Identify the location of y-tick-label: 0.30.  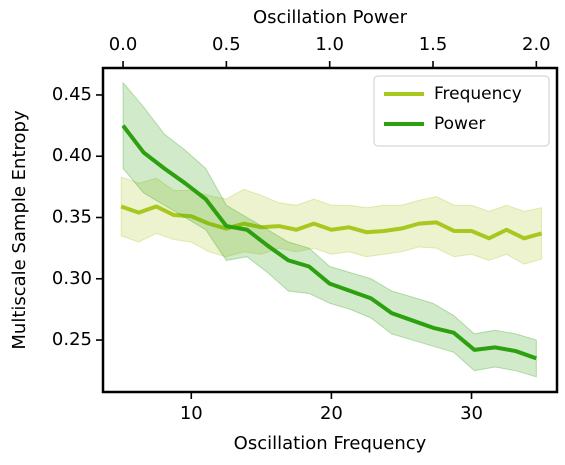
(72, 278).